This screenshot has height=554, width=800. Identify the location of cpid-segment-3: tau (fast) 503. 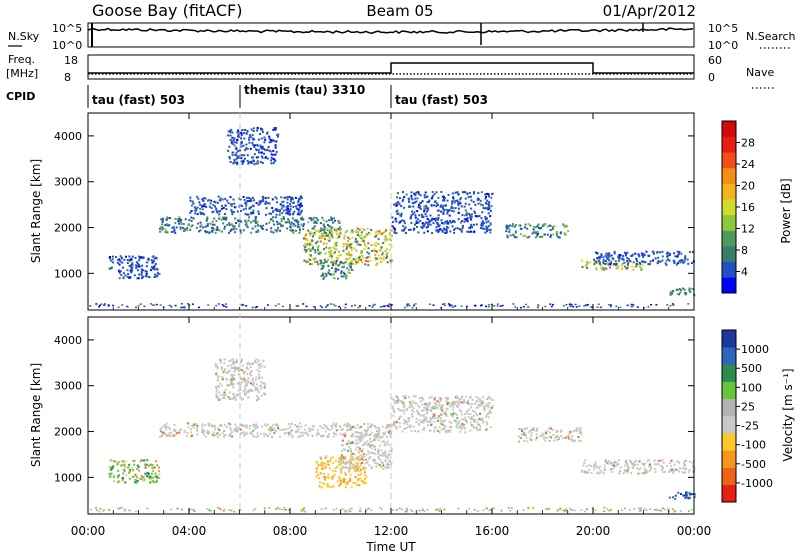
(441, 100).